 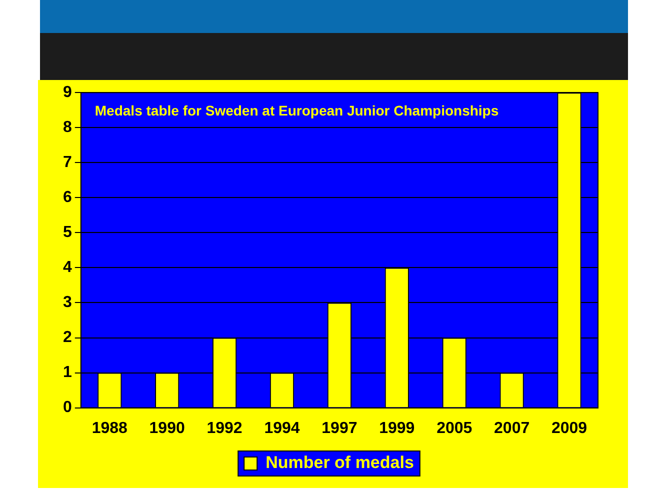 I want to click on x-tick-label: 1990, so click(x=167, y=428).